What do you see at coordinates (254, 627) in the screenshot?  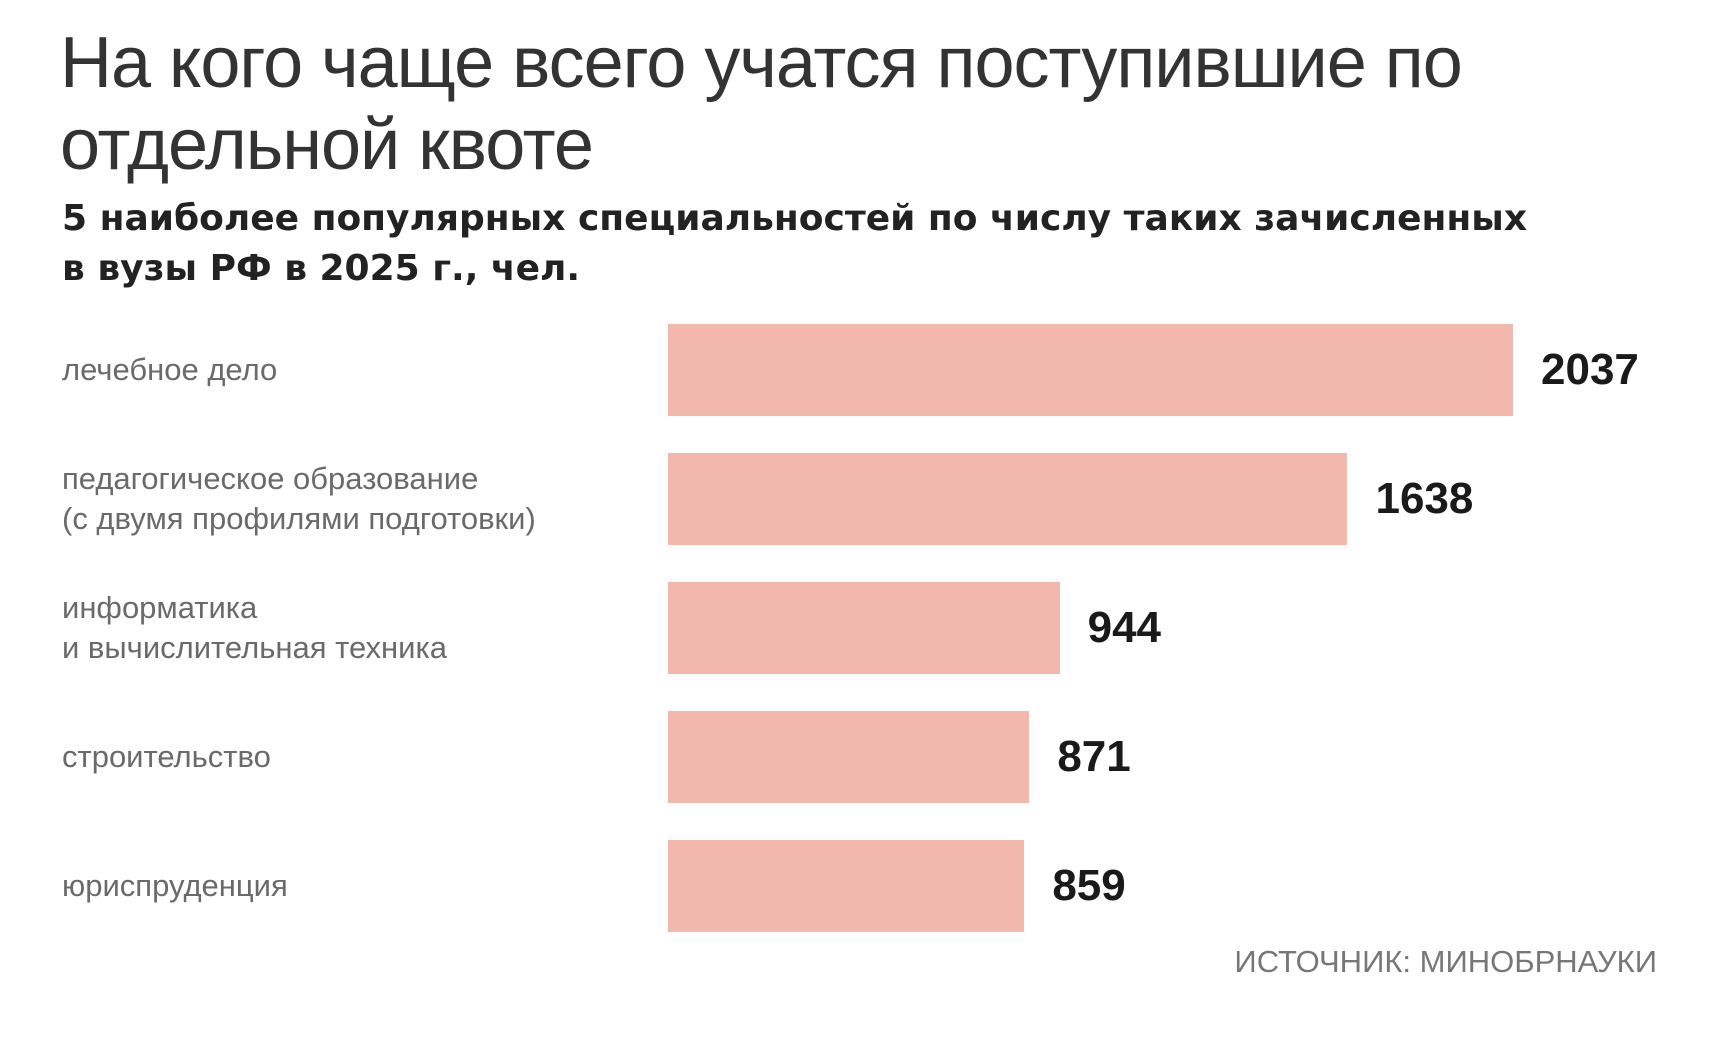 I see `category-label: информатика и вычислительная техника` at bounding box center [254, 627].